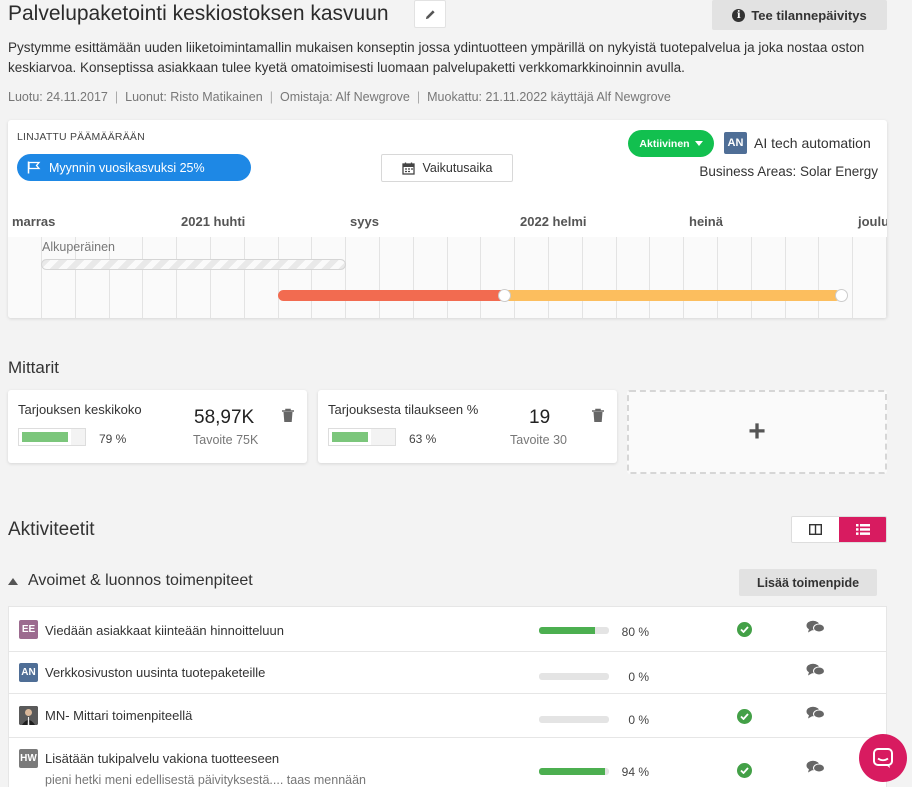 The width and height of the screenshot is (912, 787). I want to click on original-schedule-bar, so click(193, 264).